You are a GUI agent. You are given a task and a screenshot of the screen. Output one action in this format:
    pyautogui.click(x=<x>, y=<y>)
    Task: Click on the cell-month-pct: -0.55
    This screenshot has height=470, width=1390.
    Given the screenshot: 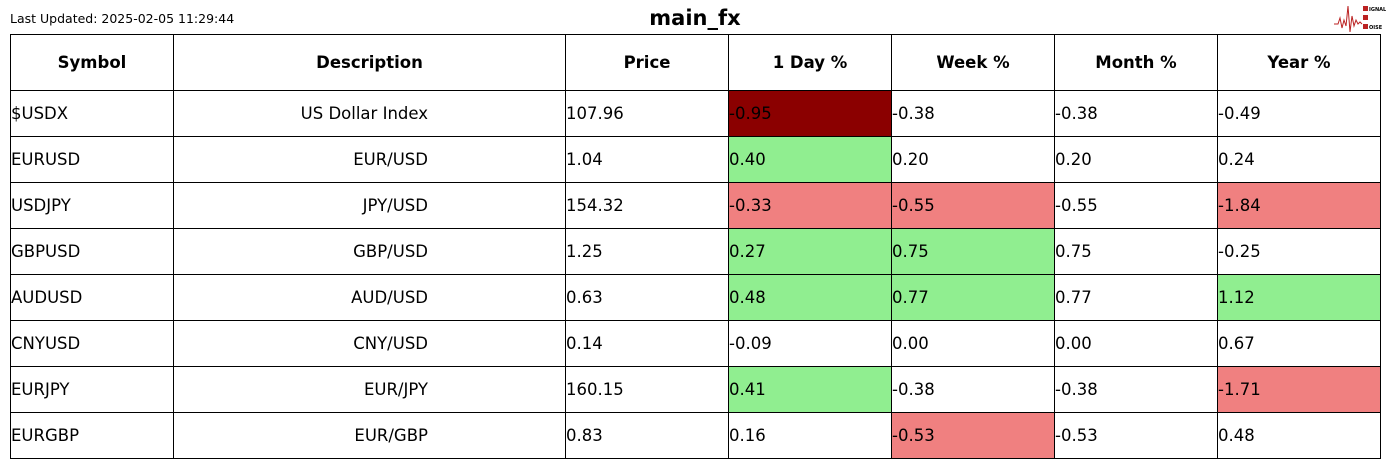 What is the action you would take?
    pyautogui.click(x=1136, y=205)
    